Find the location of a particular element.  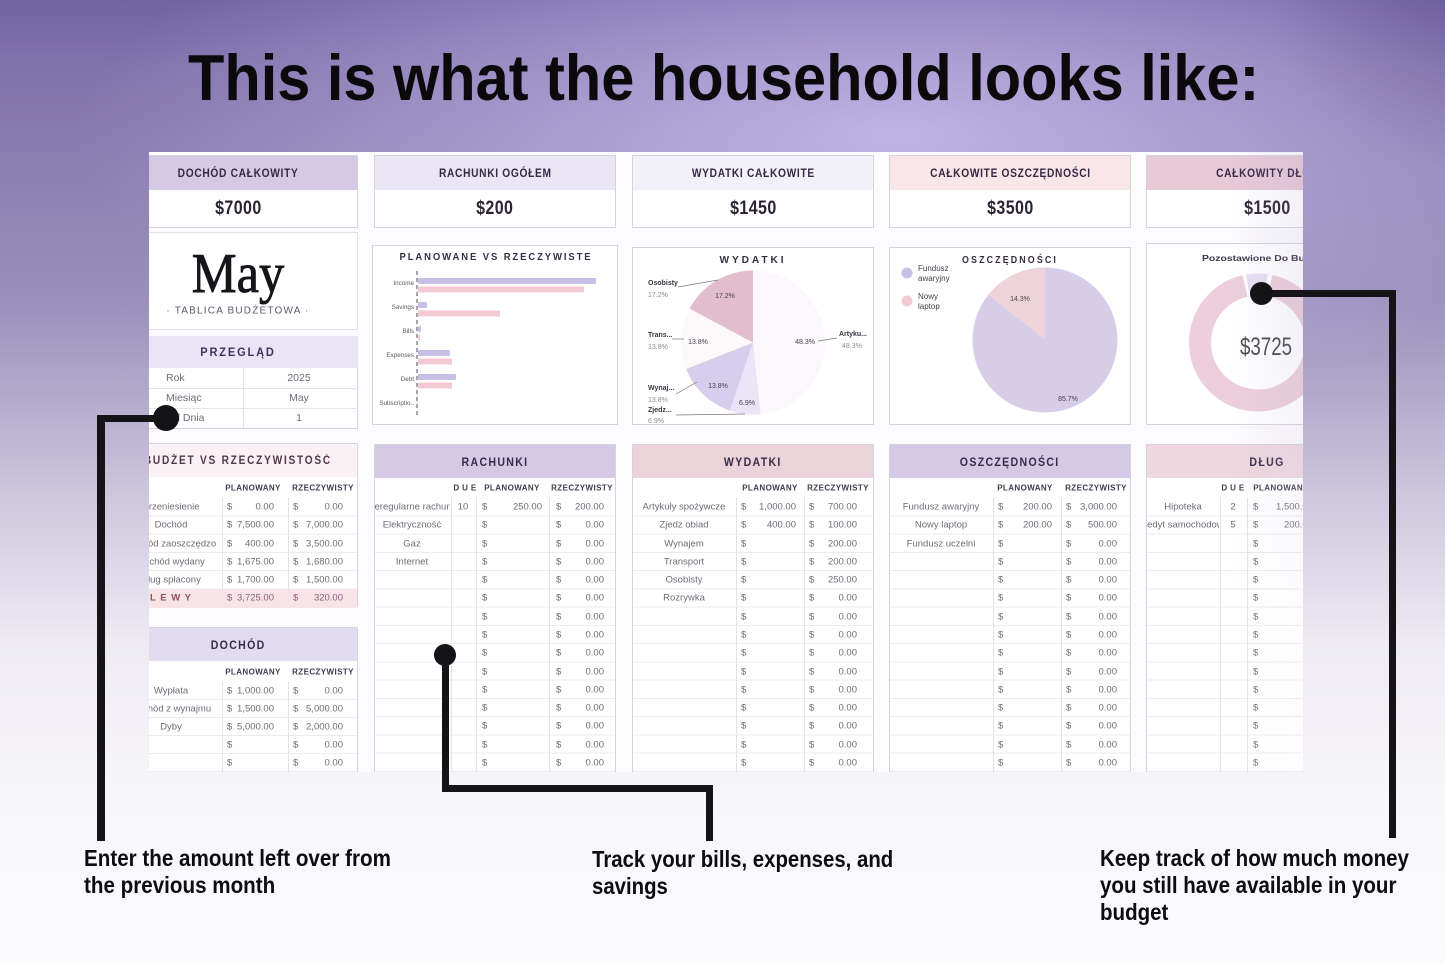

svg-text: PLANOWANE VS RZECZYWISTE is located at coordinates (496, 257).